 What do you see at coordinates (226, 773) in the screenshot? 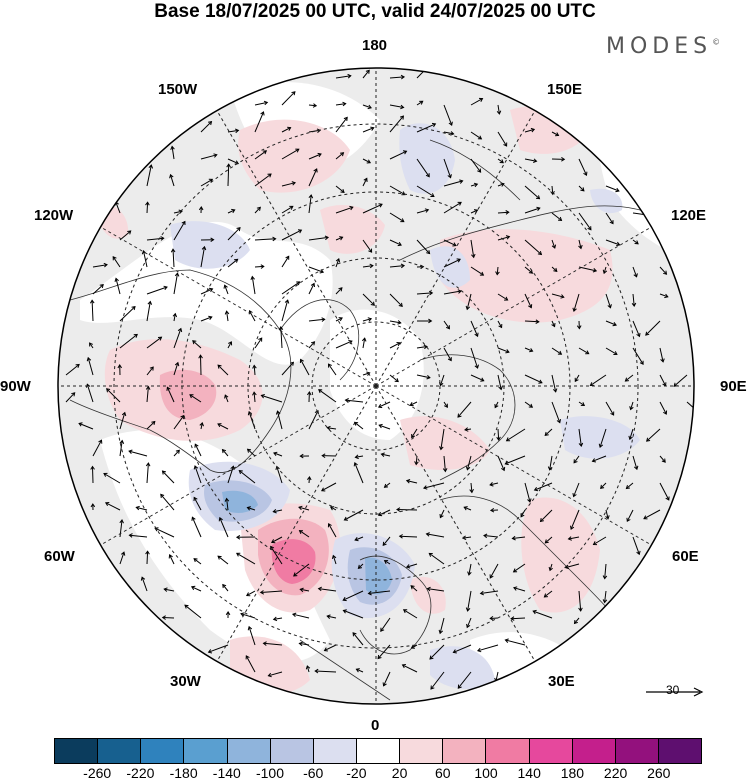
I see `colorbar-tick-label: -140` at bounding box center [226, 773].